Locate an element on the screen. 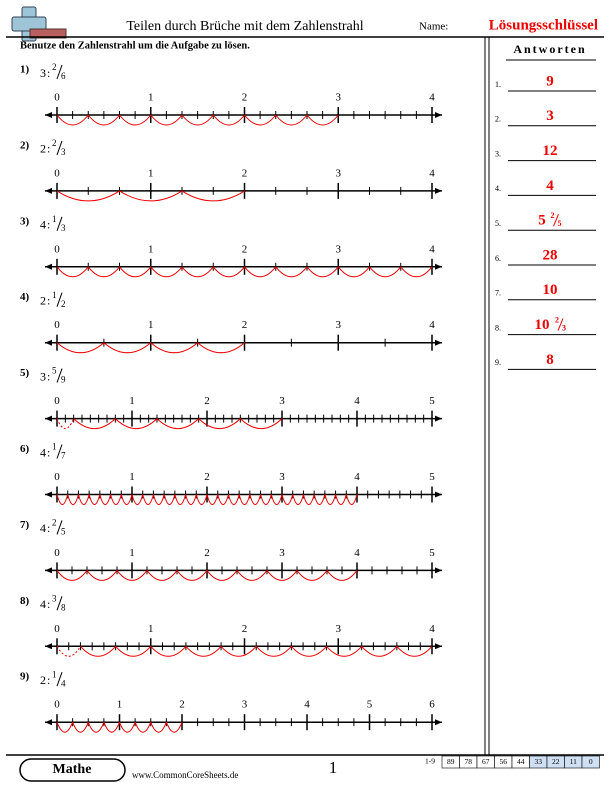 Image resolution: width=612 pixels, height=792 pixels. score-cell is located at coordinates (590, 762).